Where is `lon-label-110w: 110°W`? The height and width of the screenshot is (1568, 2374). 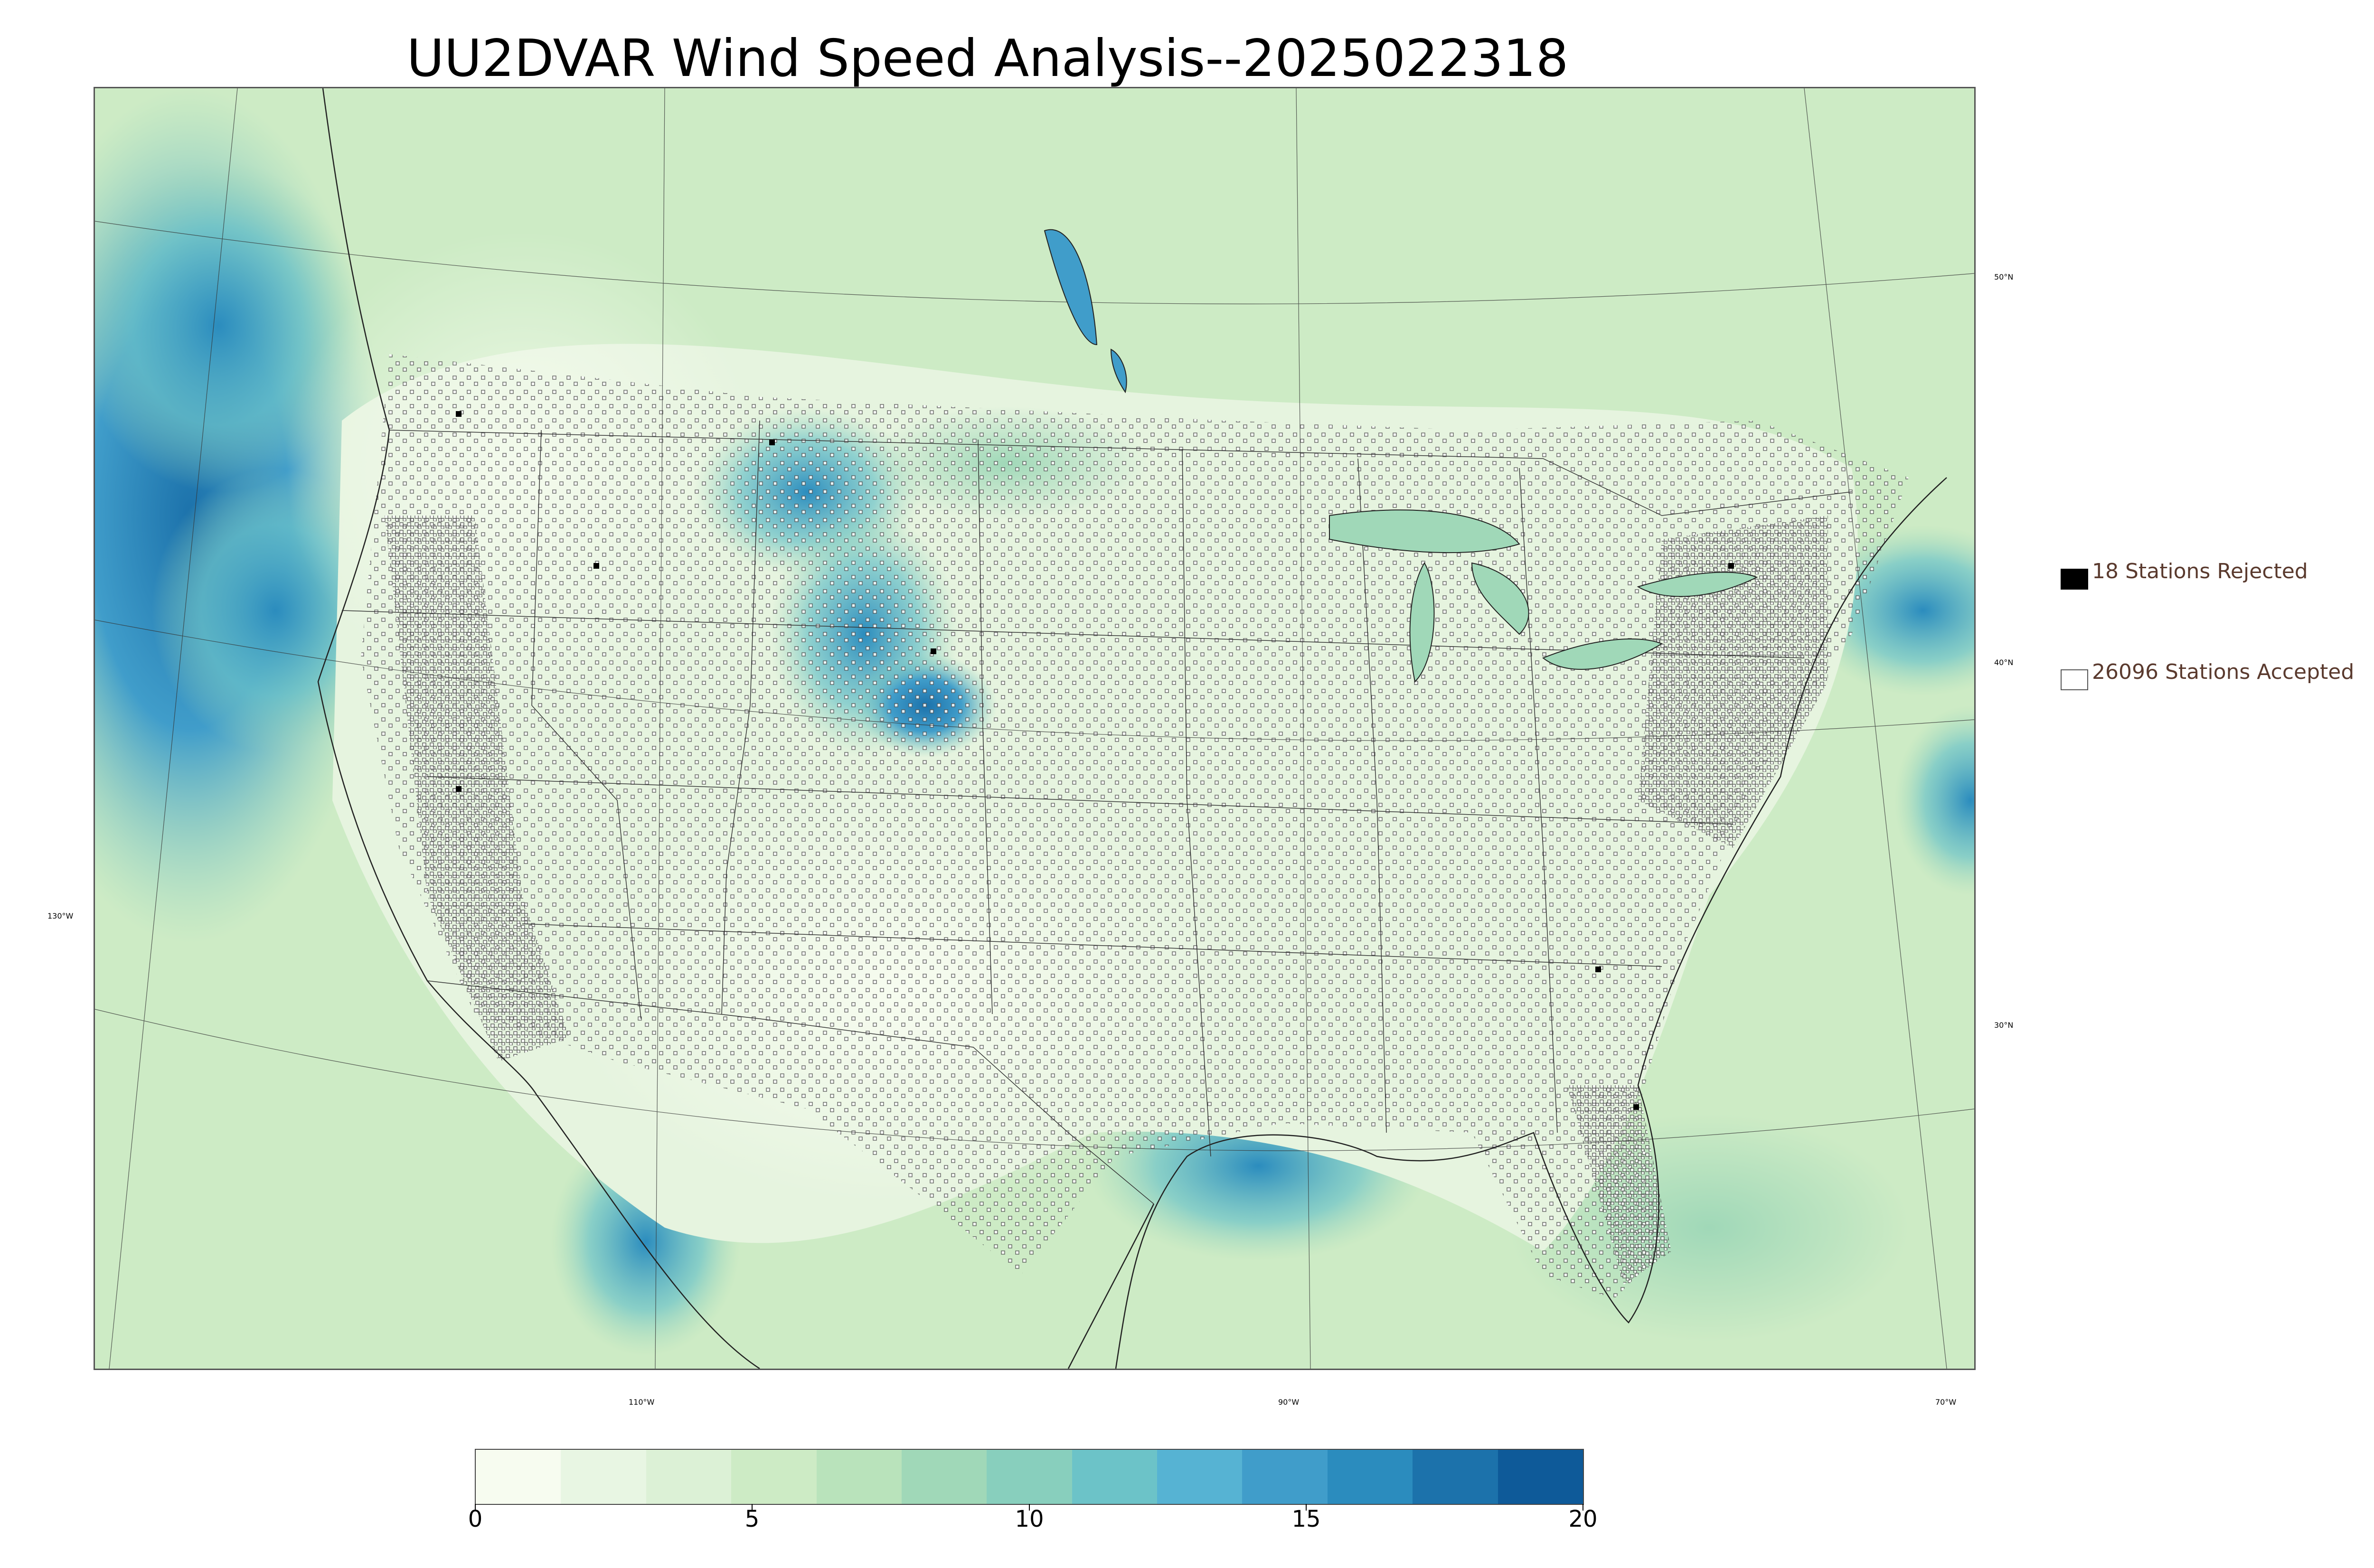 lon-label-110w: 110°W is located at coordinates (642, 1403).